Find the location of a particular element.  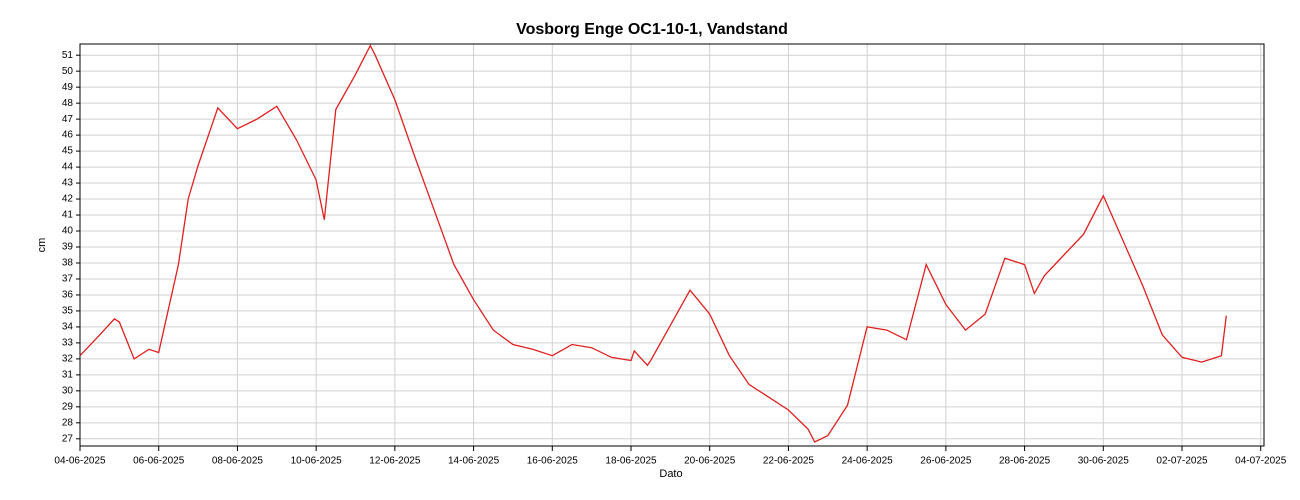

y-tick-label: 39 is located at coordinates (68, 247).